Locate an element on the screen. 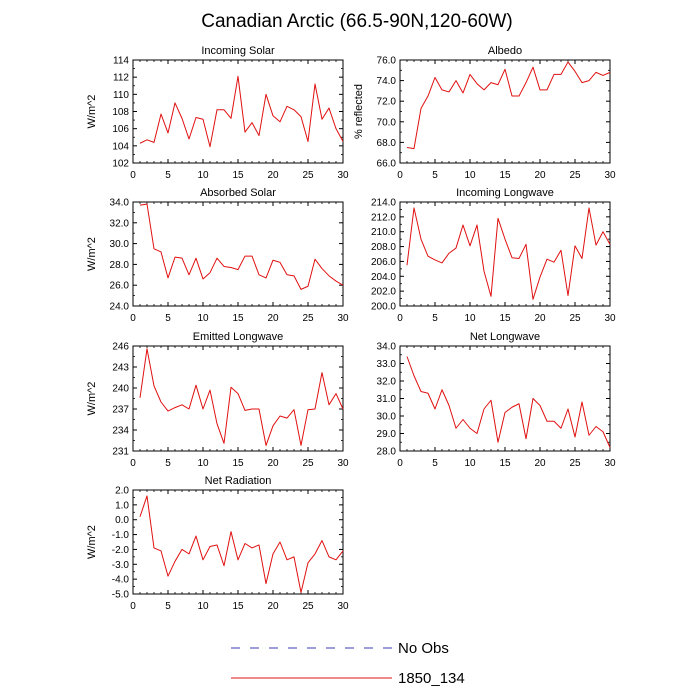 Image resolution: width=700 pixels, height=700 pixels. y-tick-label: 114 is located at coordinates (121, 61).